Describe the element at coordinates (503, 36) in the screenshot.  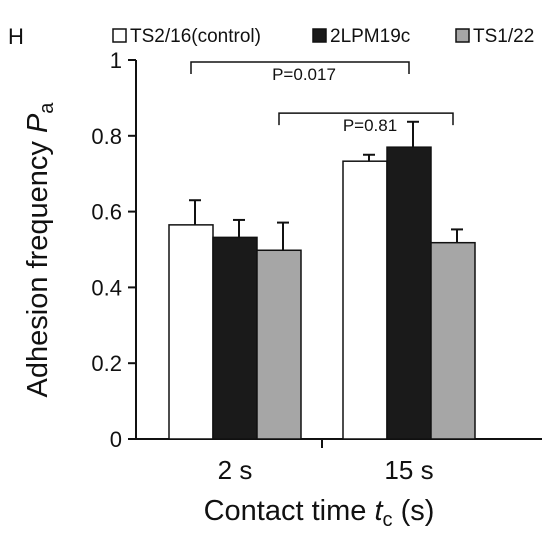
I see `legend-label: TS1/22` at that location.